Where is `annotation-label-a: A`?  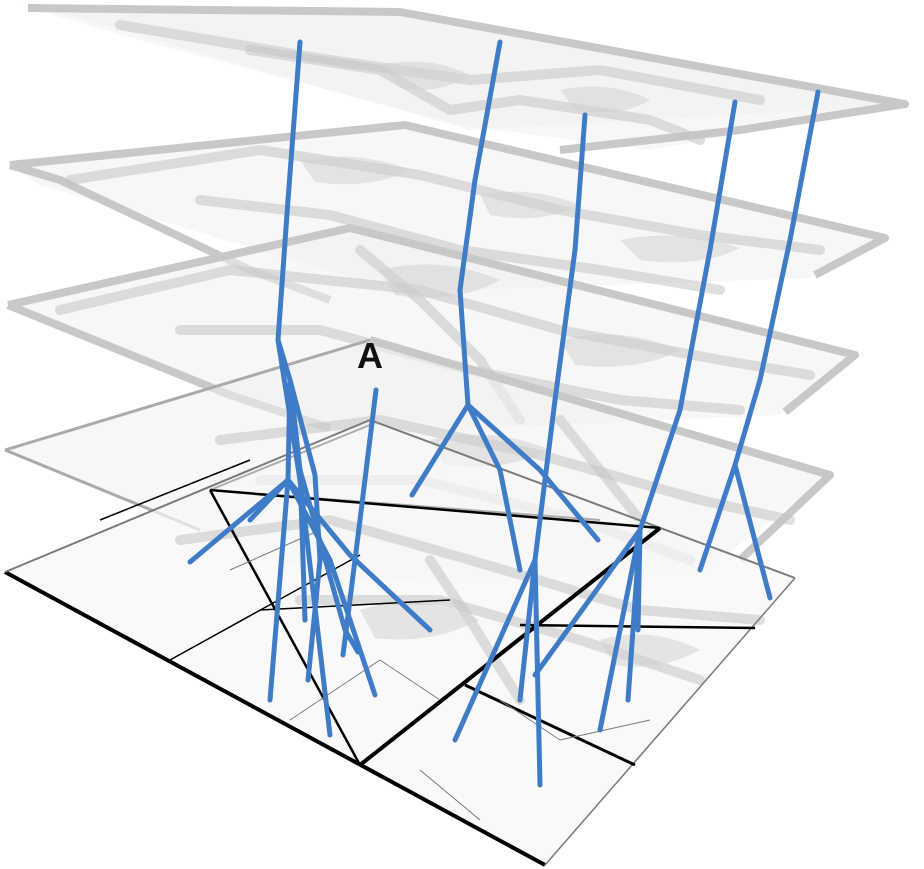 annotation-label-a: A is located at coordinates (370, 355).